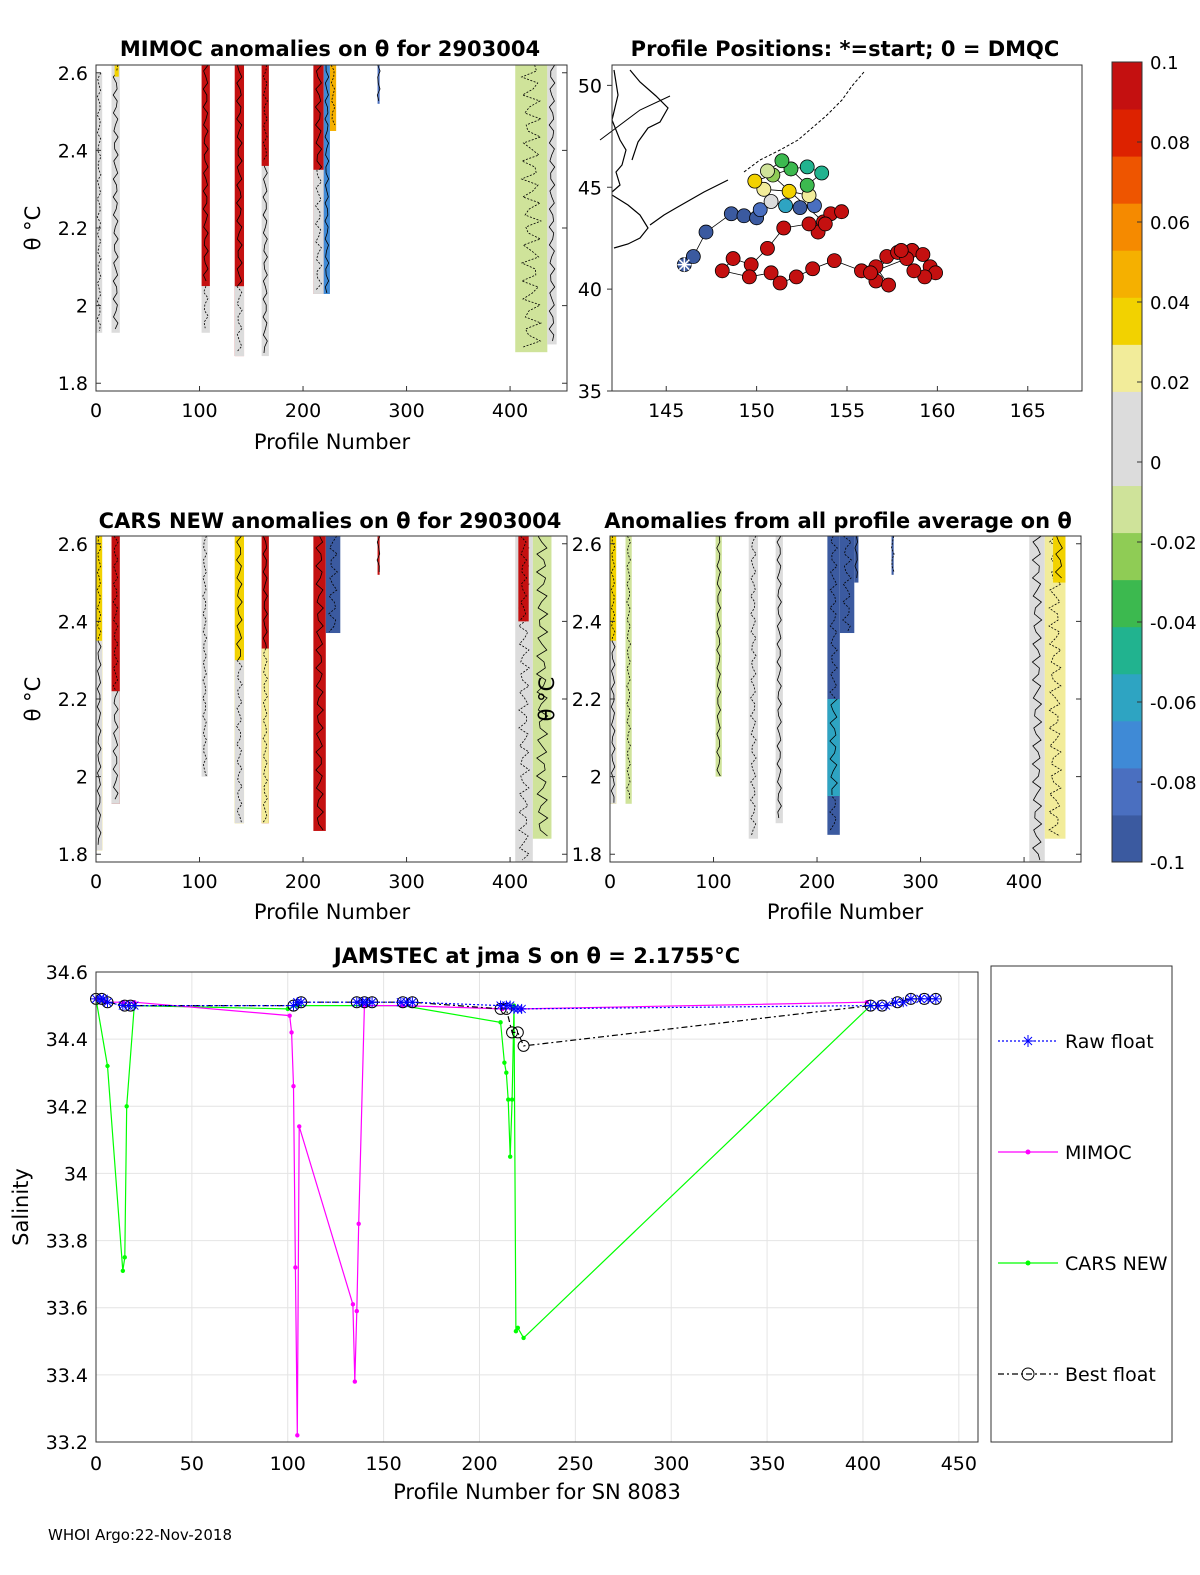 The width and height of the screenshot is (1200, 1575). What do you see at coordinates (1170, 303) in the screenshot?
I see `colorbar-tick-label: 0.04` at bounding box center [1170, 303].